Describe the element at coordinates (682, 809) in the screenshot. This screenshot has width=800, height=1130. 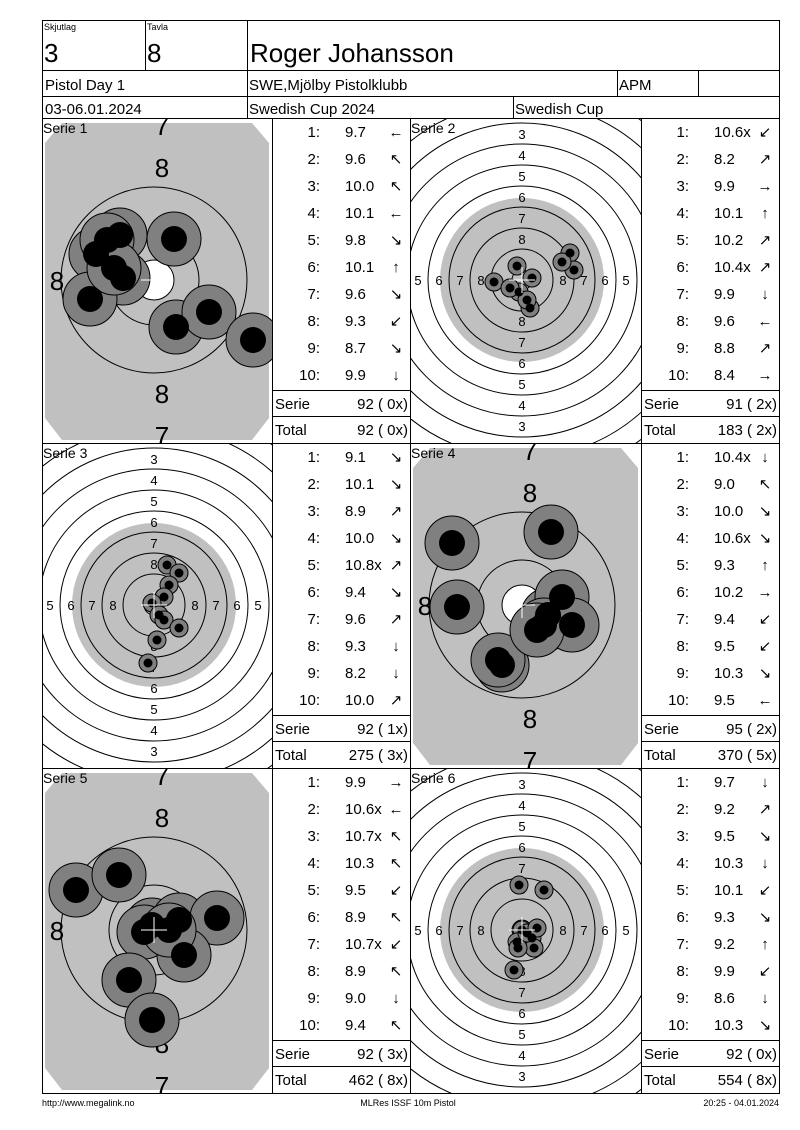
I see `shot-number: 2:` at that location.